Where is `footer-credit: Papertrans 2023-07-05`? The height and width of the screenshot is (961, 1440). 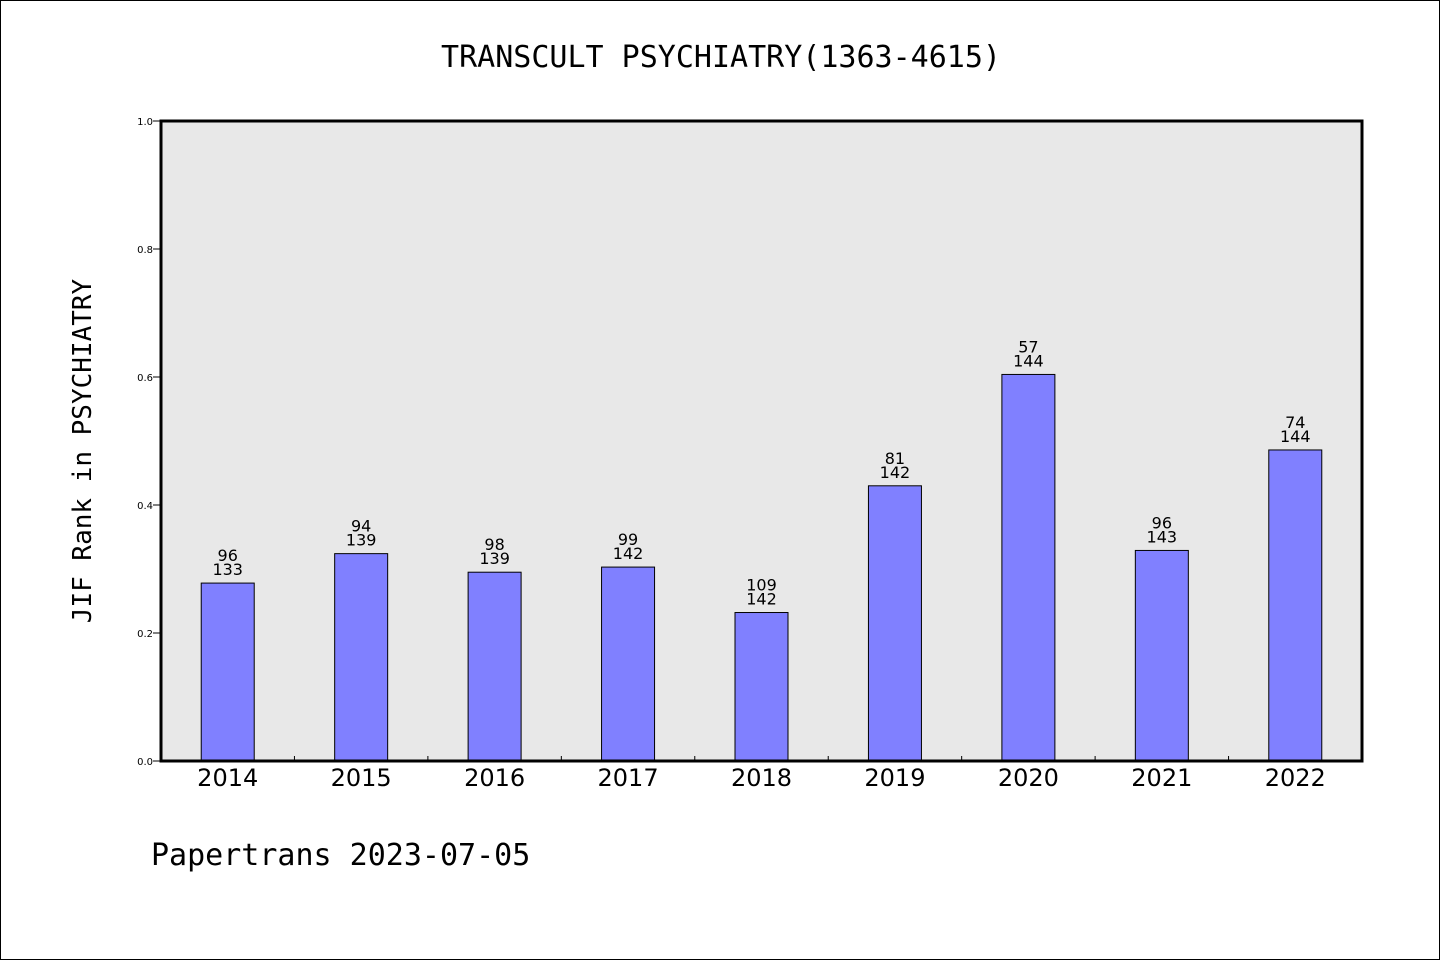
footer-credit: Papertrans 2023-07-05 is located at coordinates (340, 855).